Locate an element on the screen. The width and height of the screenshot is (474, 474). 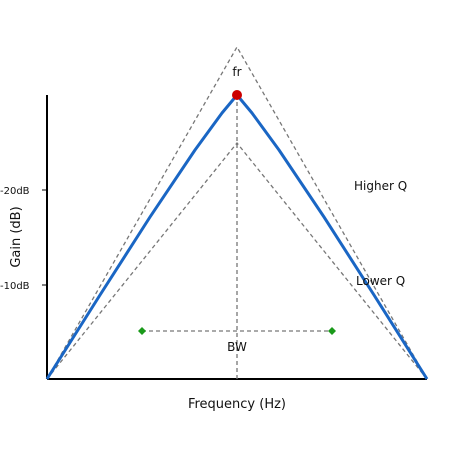
bandwidth-marker-left is located at coordinates (142, 331).